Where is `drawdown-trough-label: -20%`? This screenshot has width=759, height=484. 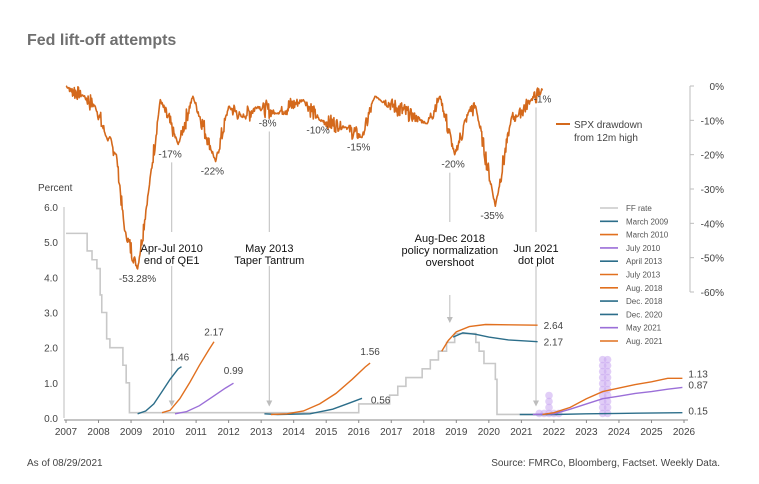 drawdown-trough-label: -20% is located at coordinates (452, 165).